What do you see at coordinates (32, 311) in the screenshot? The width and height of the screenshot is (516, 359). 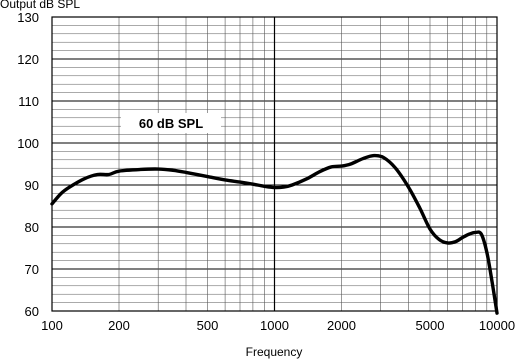 I see `y-tick-label: 60` at bounding box center [32, 311].